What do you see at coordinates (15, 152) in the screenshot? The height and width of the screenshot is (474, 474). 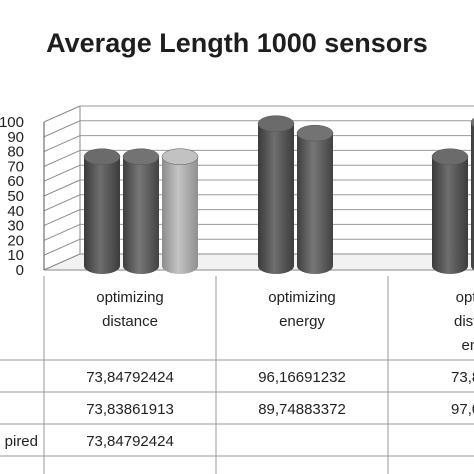 I see `y-tick-label: 80` at bounding box center [15, 152].